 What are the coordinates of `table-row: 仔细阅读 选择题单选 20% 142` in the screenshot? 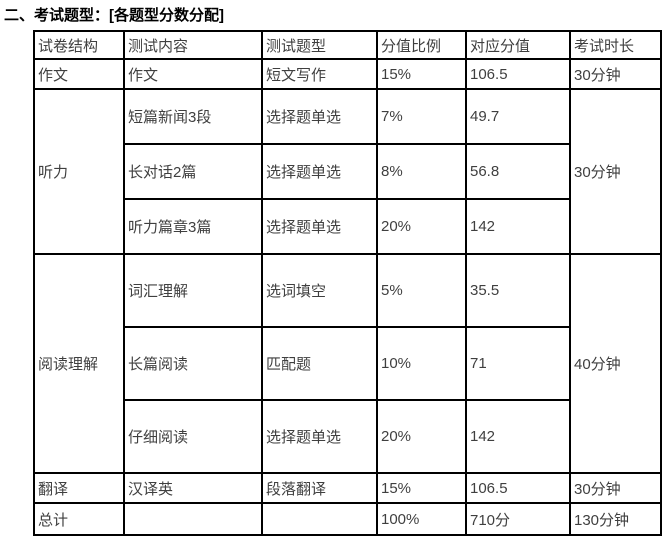 It's located at (347, 436).